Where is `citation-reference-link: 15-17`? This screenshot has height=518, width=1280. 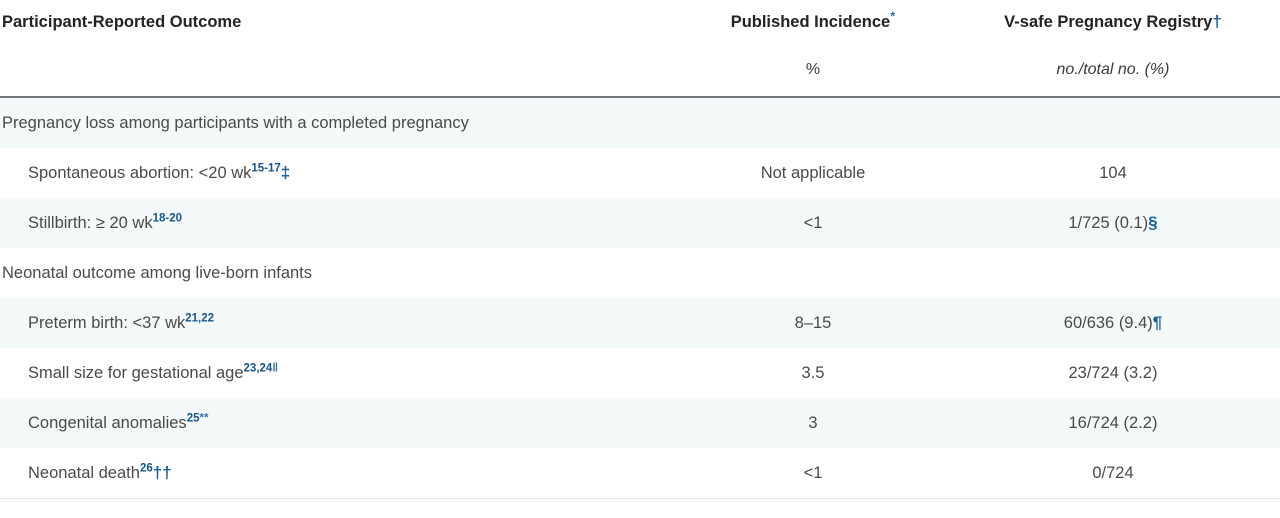 citation-reference-link: 15-17 is located at coordinates (266, 168).